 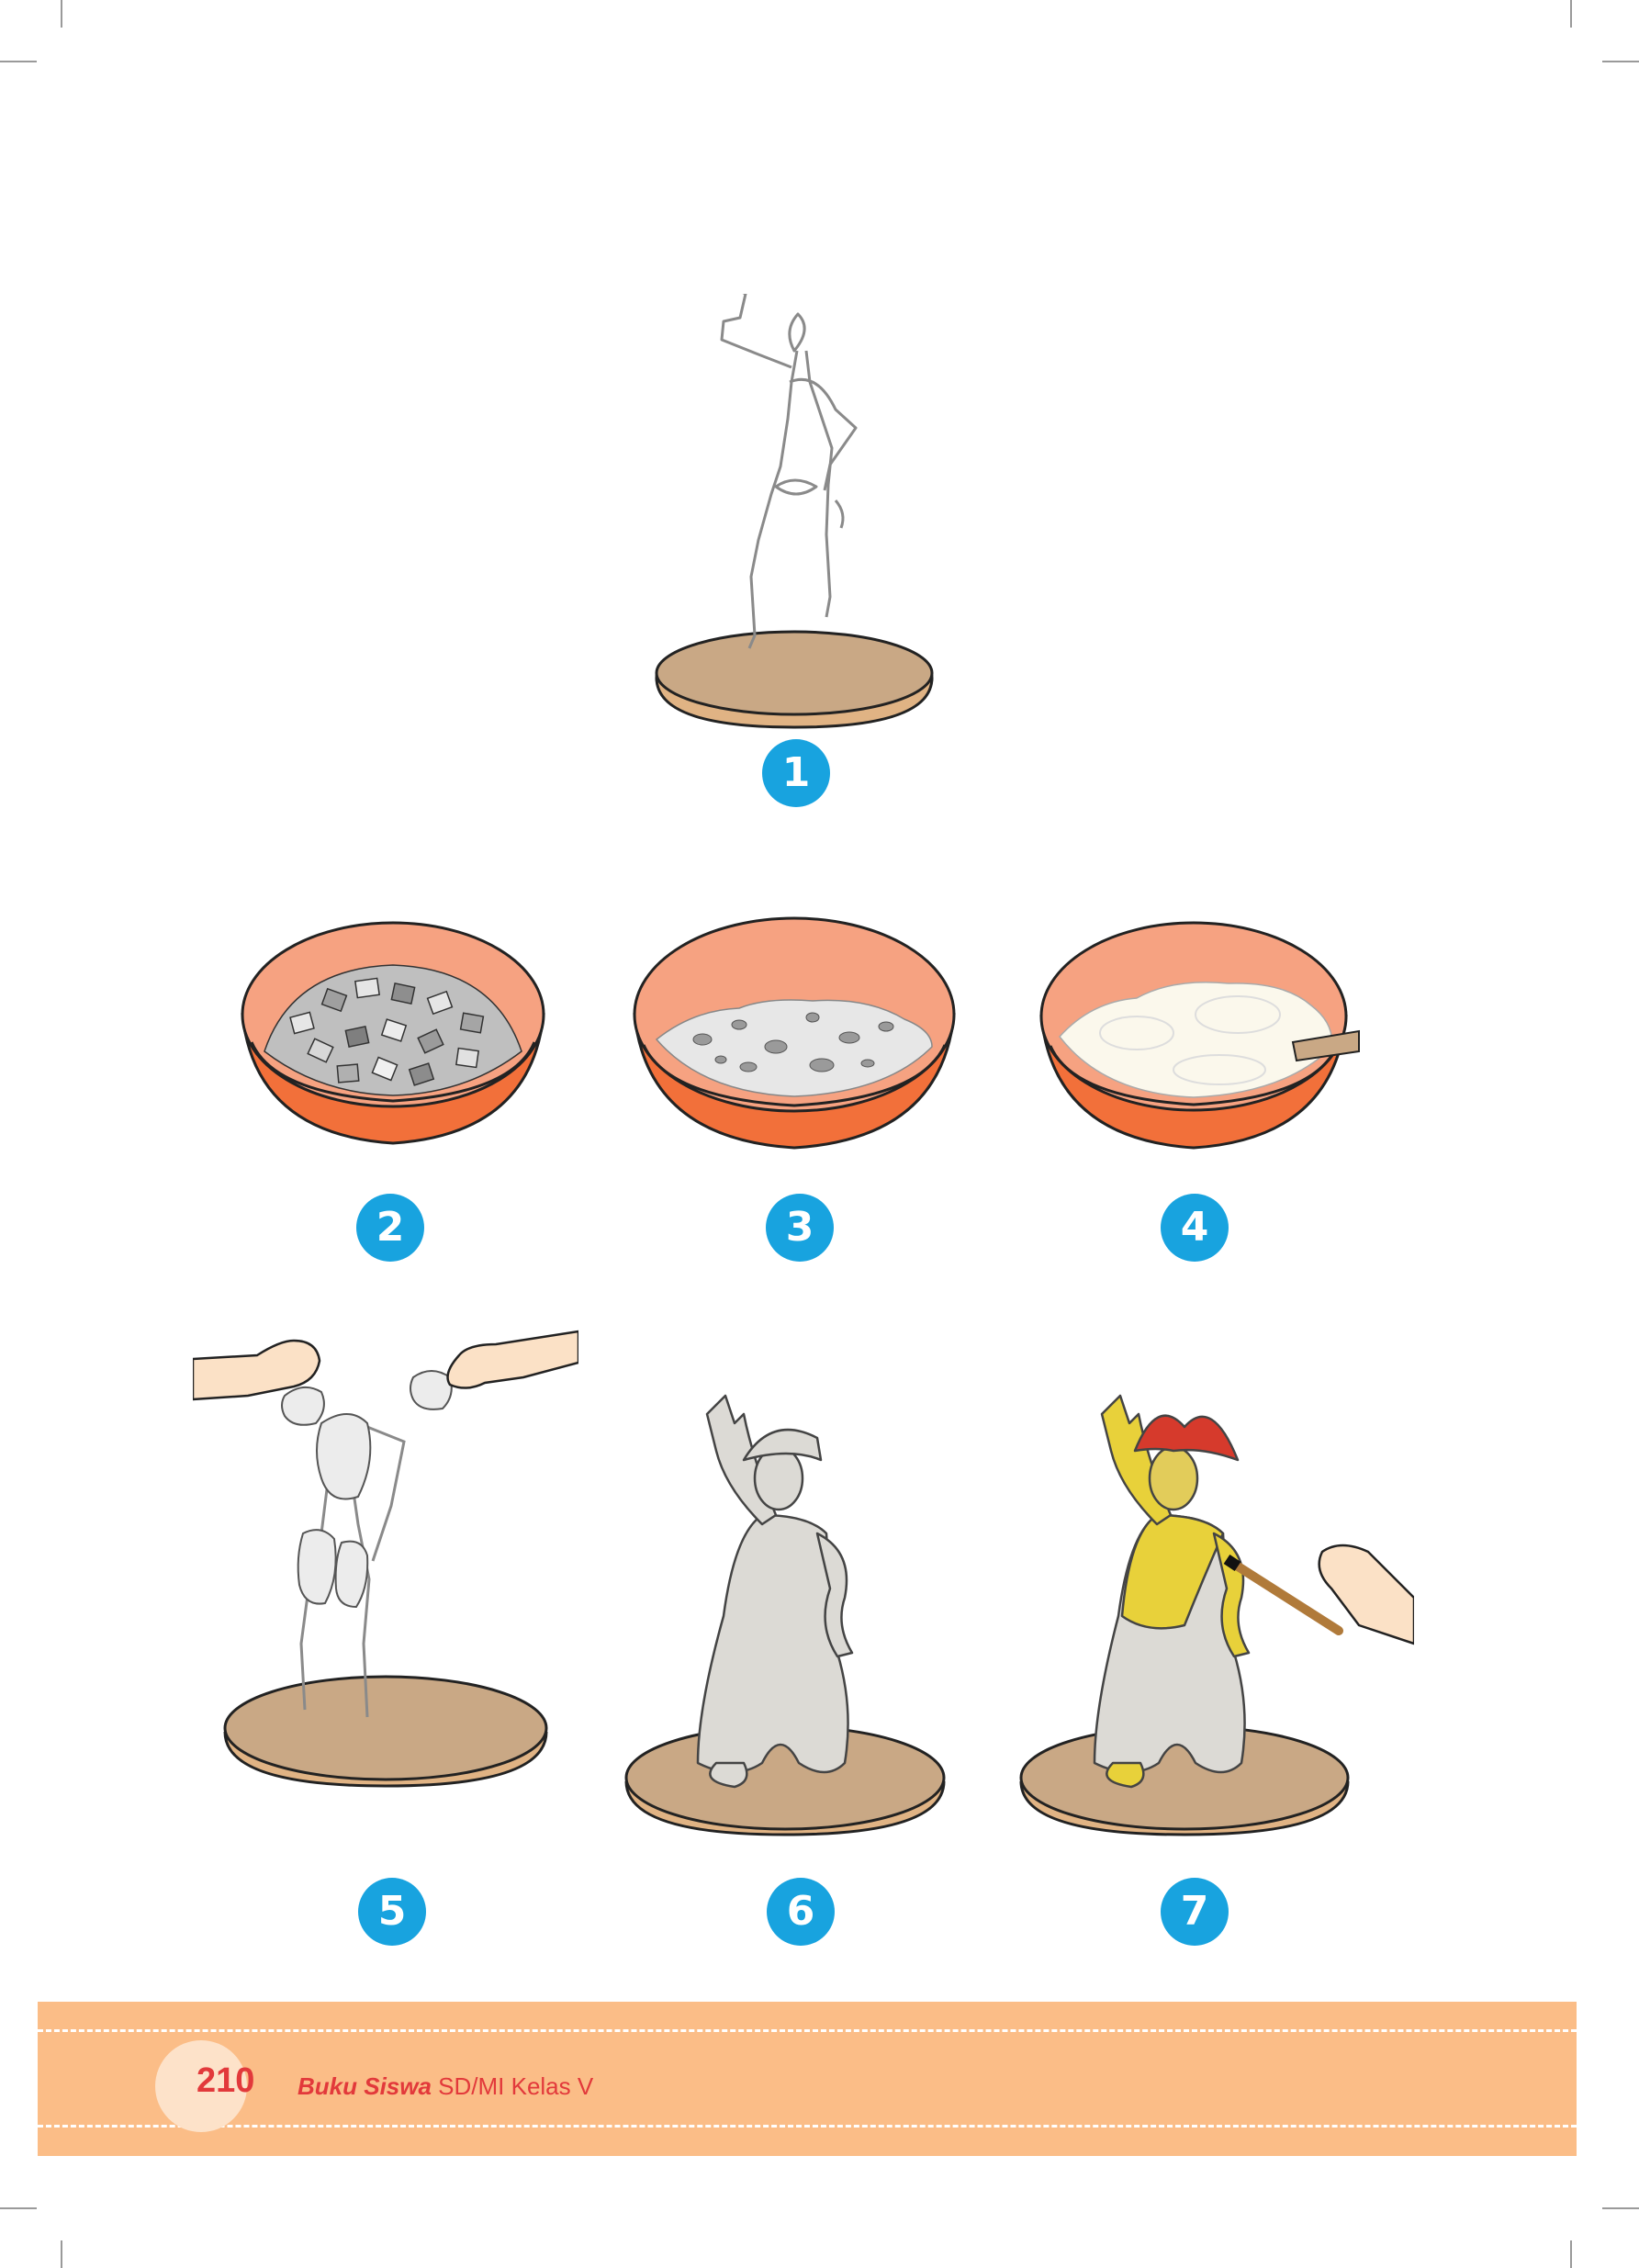 I want to click on unpainted-statue-illustration, so click(x=785, y=1615).